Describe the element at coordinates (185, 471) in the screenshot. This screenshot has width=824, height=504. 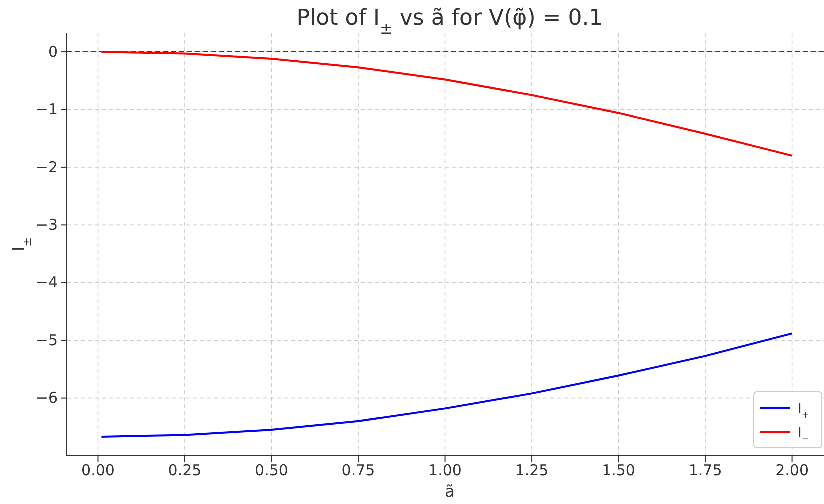
I see `x-tick-label: 0.25` at that location.